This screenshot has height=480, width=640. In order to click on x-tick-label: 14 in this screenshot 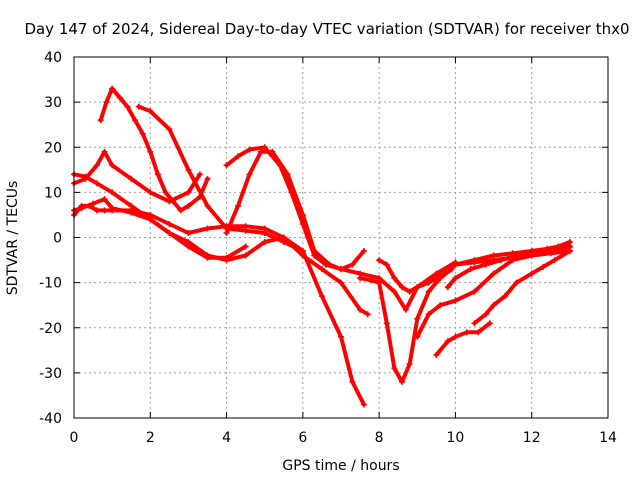, I will do `click(608, 438)`.